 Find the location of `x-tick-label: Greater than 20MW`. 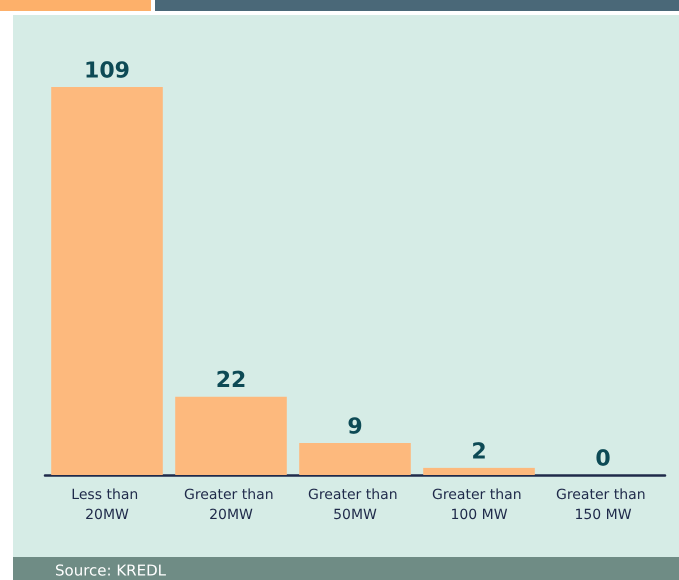

x-tick-label: Greater than 20MW is located at coordinates (231, 505).